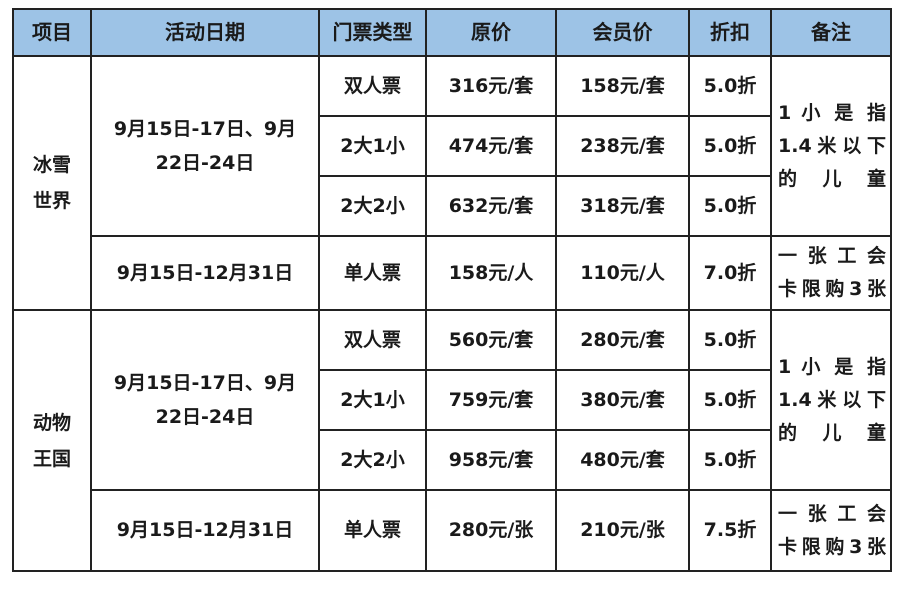 Image resolution: width=900 pixels, height=601 pixels. Describe the element at coordinates (51, 201) in the screenshot. I see `project-name-line: 世界` at that location.